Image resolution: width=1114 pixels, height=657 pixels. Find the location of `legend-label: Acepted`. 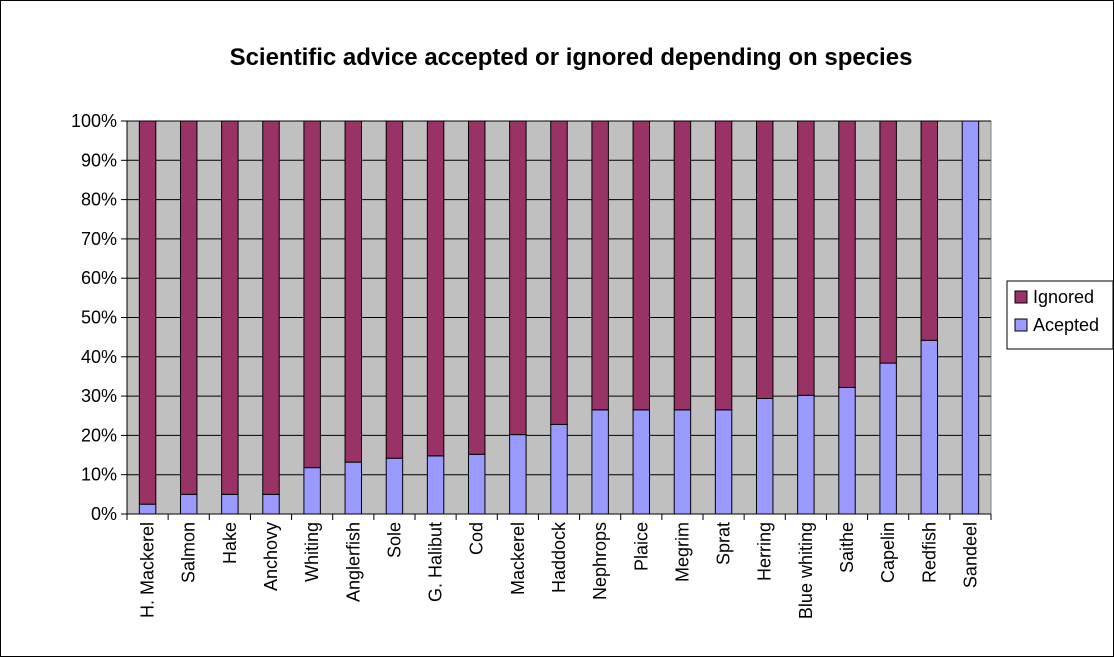

legend-label: Acepted is located at coordinates (1066, 325).